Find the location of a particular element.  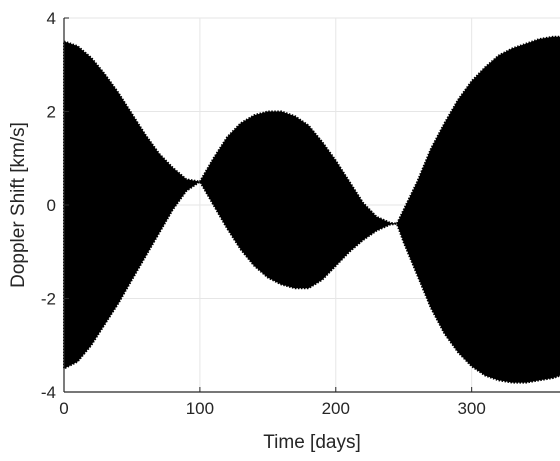

x-tick-label-300: 300 is located at coordinates (471, 408).